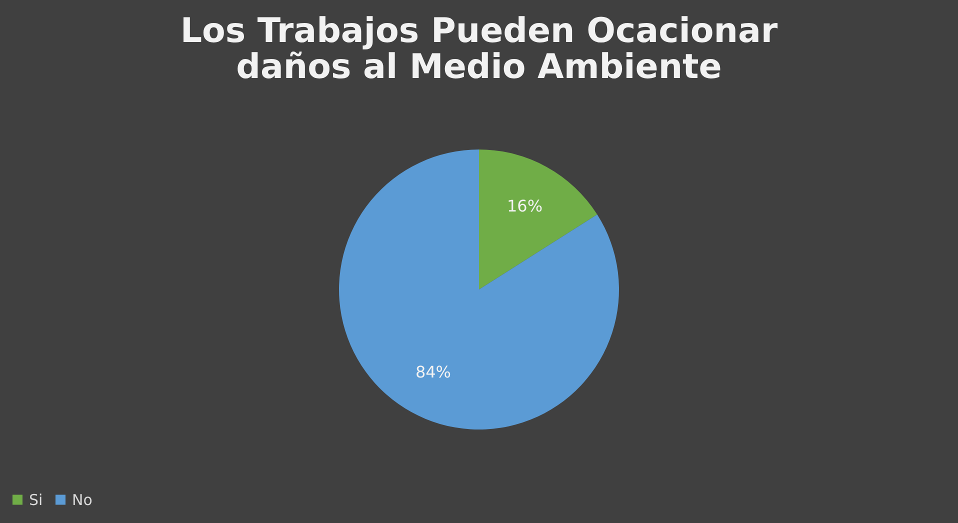 The width and height of the screenshot is (958, 523). What do you see at coordinates (538, 220) in the screenshot?
I see `pie-slice` at bounding box center [538, 220].